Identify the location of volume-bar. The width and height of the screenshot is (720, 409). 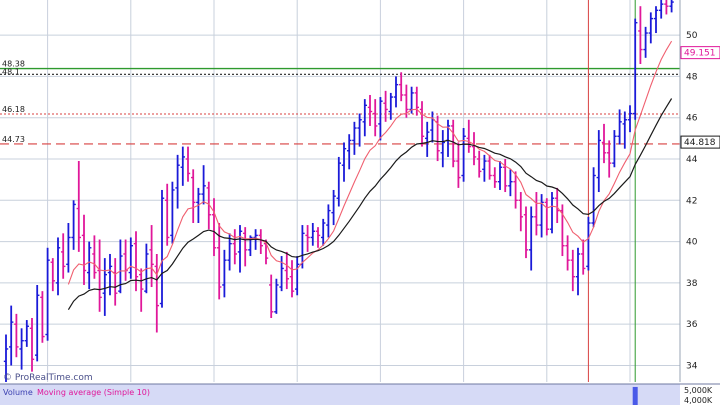
(635, 395).